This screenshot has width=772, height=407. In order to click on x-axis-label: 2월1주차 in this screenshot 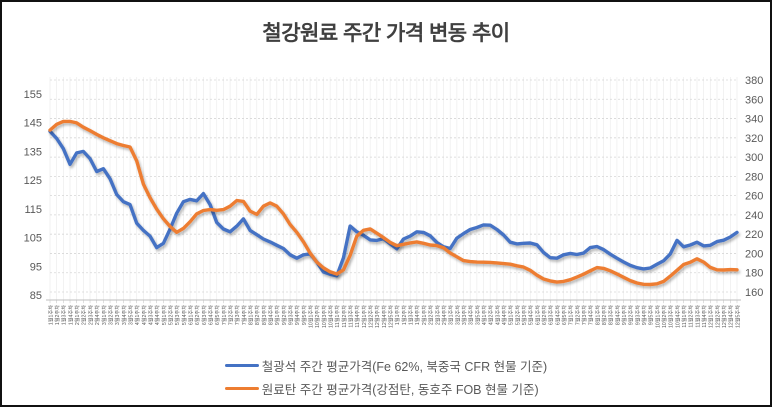, I will do `click(77, 315)`.